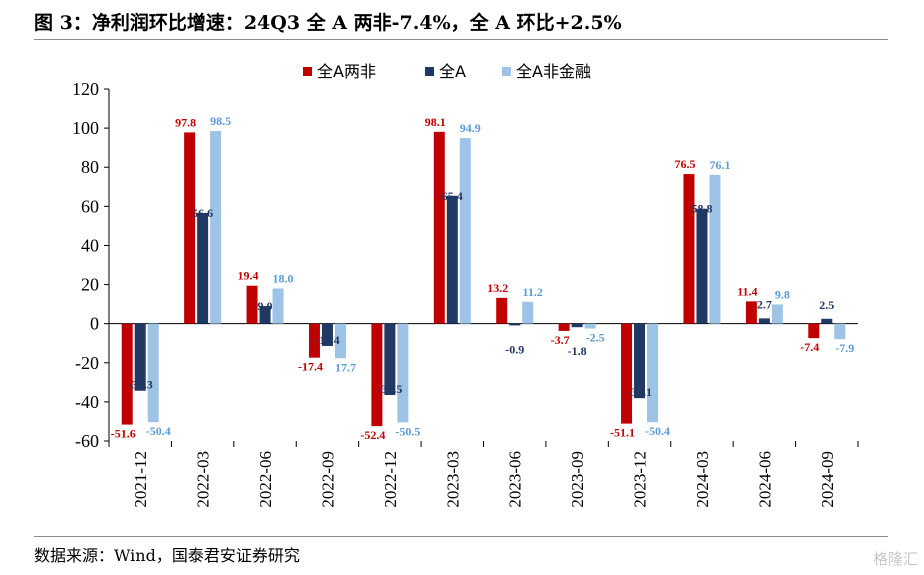 The width and height of the screenshot is (924, 575). What do you see at coordinates (90, 167) in the screenshot?
I see `y-tick-label: 80` at bounding box center [90, 167].